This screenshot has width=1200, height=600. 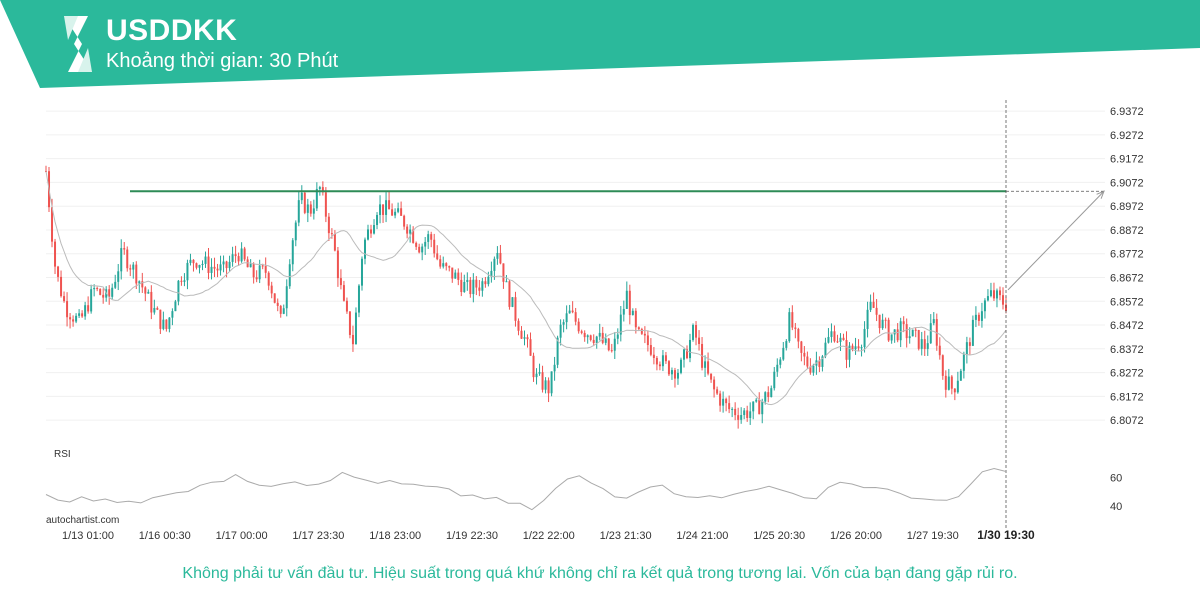 I want to click on time-tick-label: 1/19 22:30, so click(x=472, y=536).